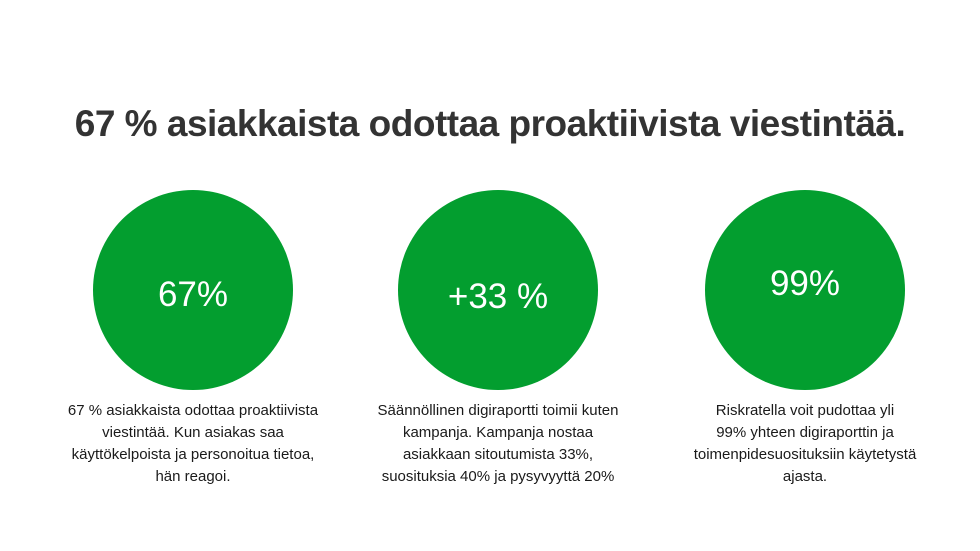  Describe the element at coordinates (498, 476) in the screenshot. I see `description-line: suosituksia 40% ja pysyvyyttä 20%` at that location.